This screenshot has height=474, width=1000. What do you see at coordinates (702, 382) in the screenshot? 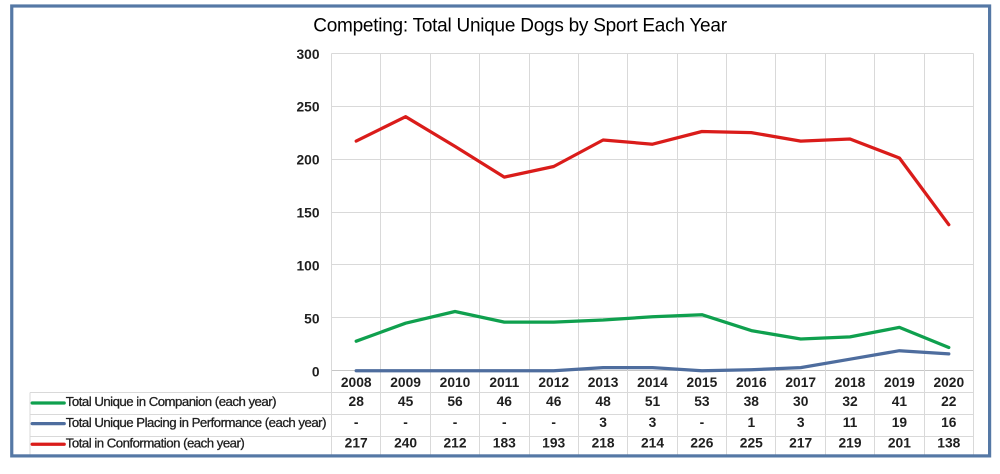
I see `svg-text: 2015` at bounding box center [702, 382].